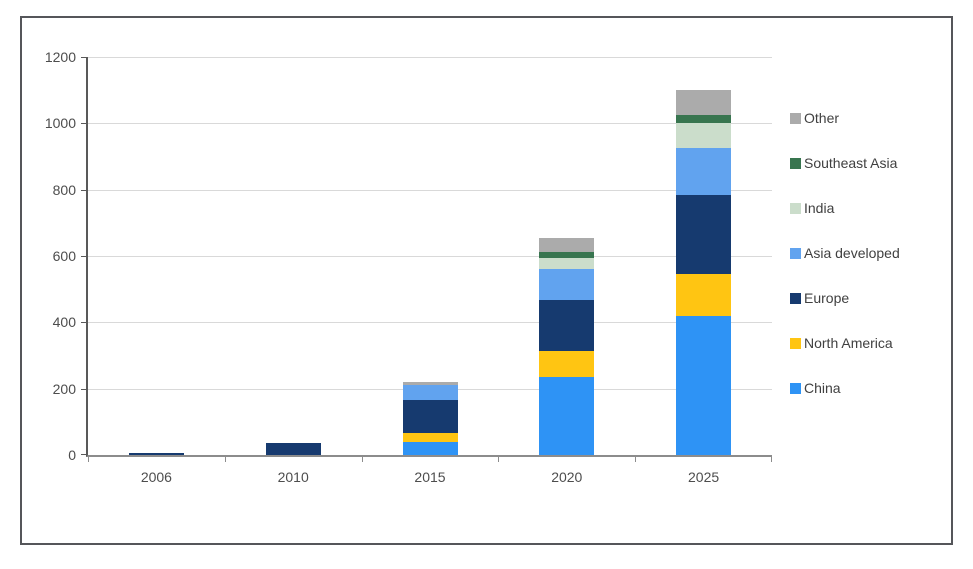  I want to click on x-axis-label: 2015, so click(430, 477).